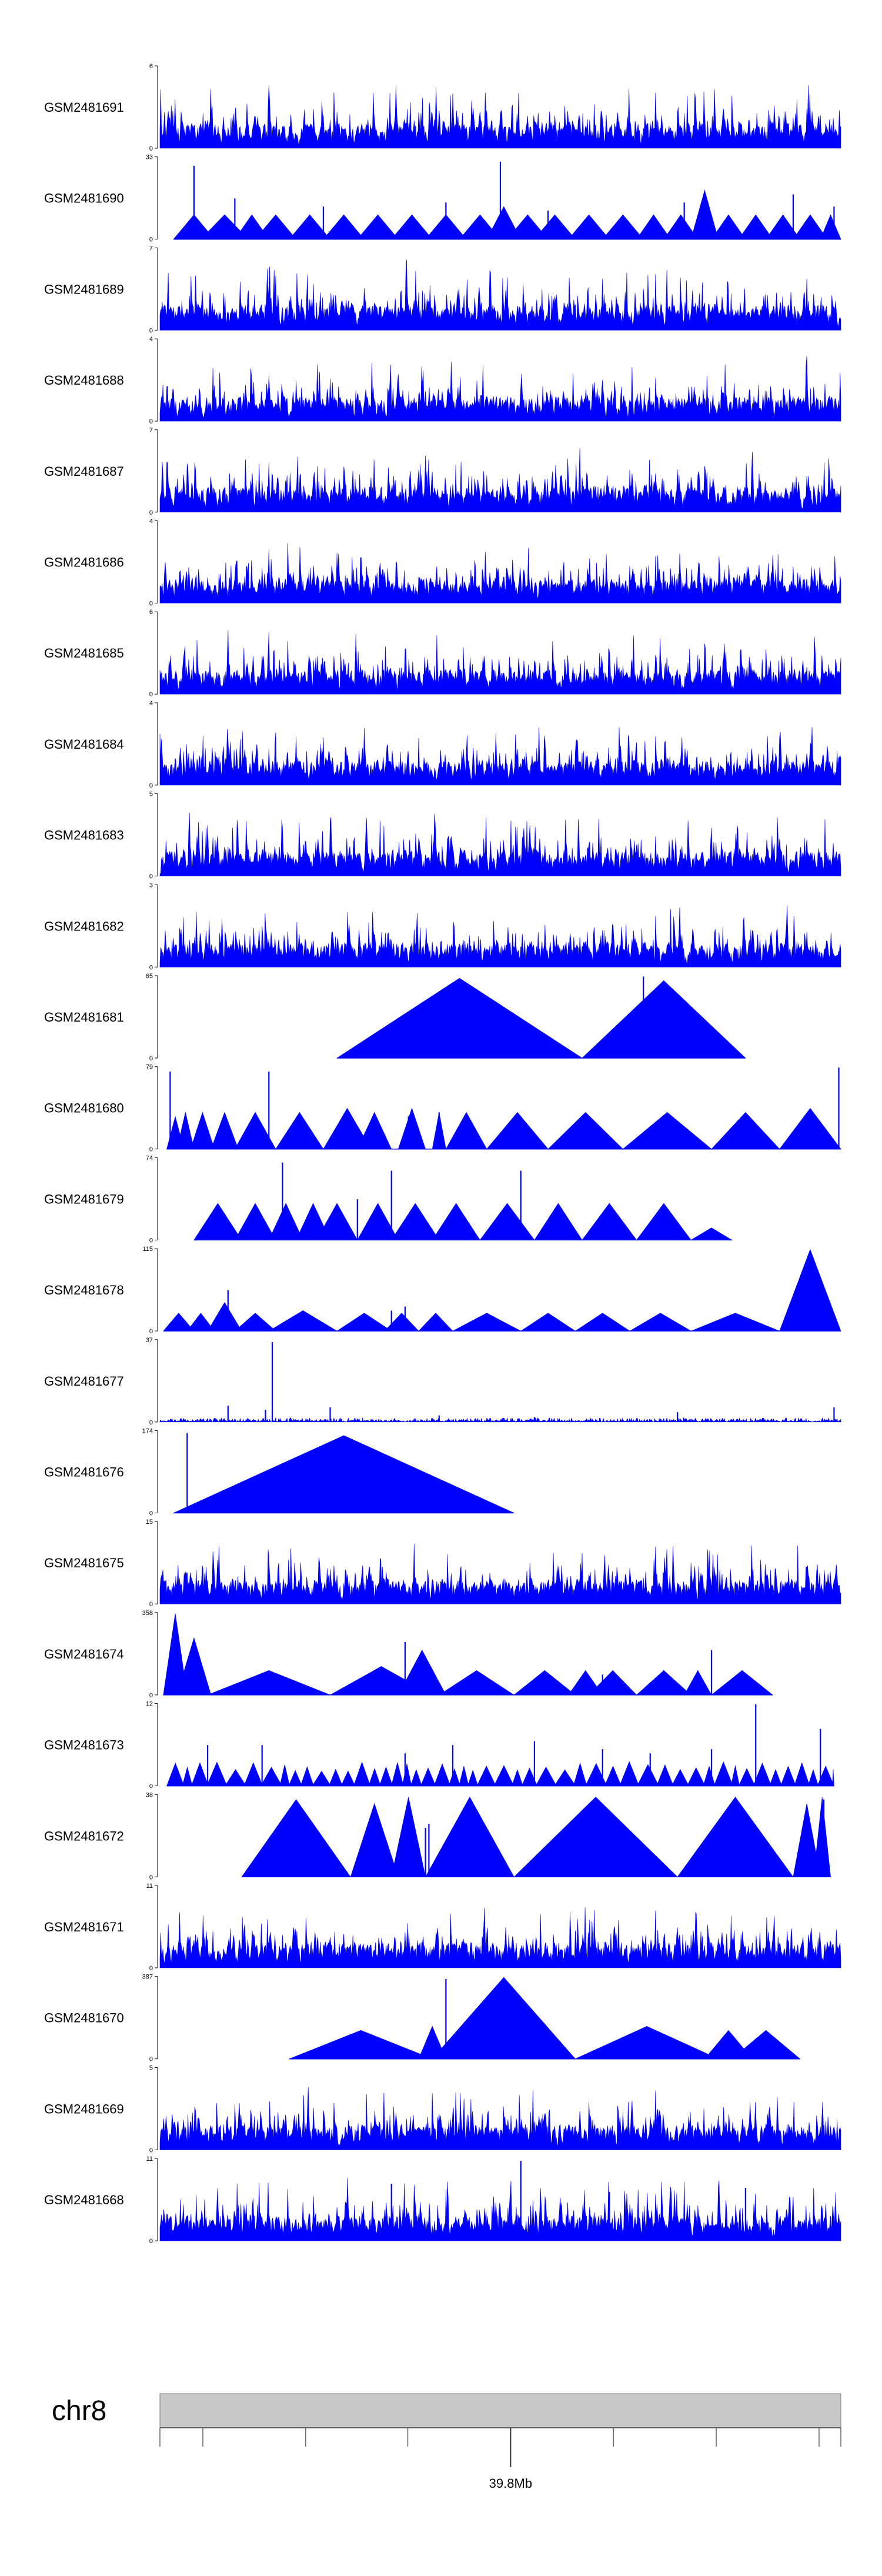  What do you see at coordinates (84, 1472) in the screenshot?
I see `track-label: GSM2481676` at bounding box center [84, 1472].